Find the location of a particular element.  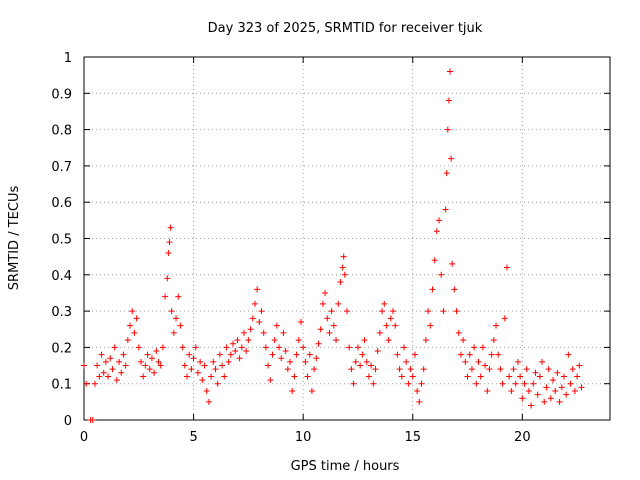

y-tick-label: 0.8 is located at coordinates (61, 131).